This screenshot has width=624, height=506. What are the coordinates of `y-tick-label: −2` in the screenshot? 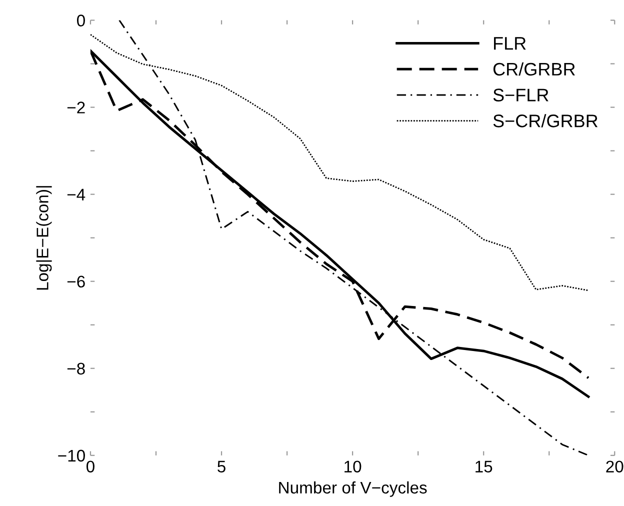 It's located at (76, 108).